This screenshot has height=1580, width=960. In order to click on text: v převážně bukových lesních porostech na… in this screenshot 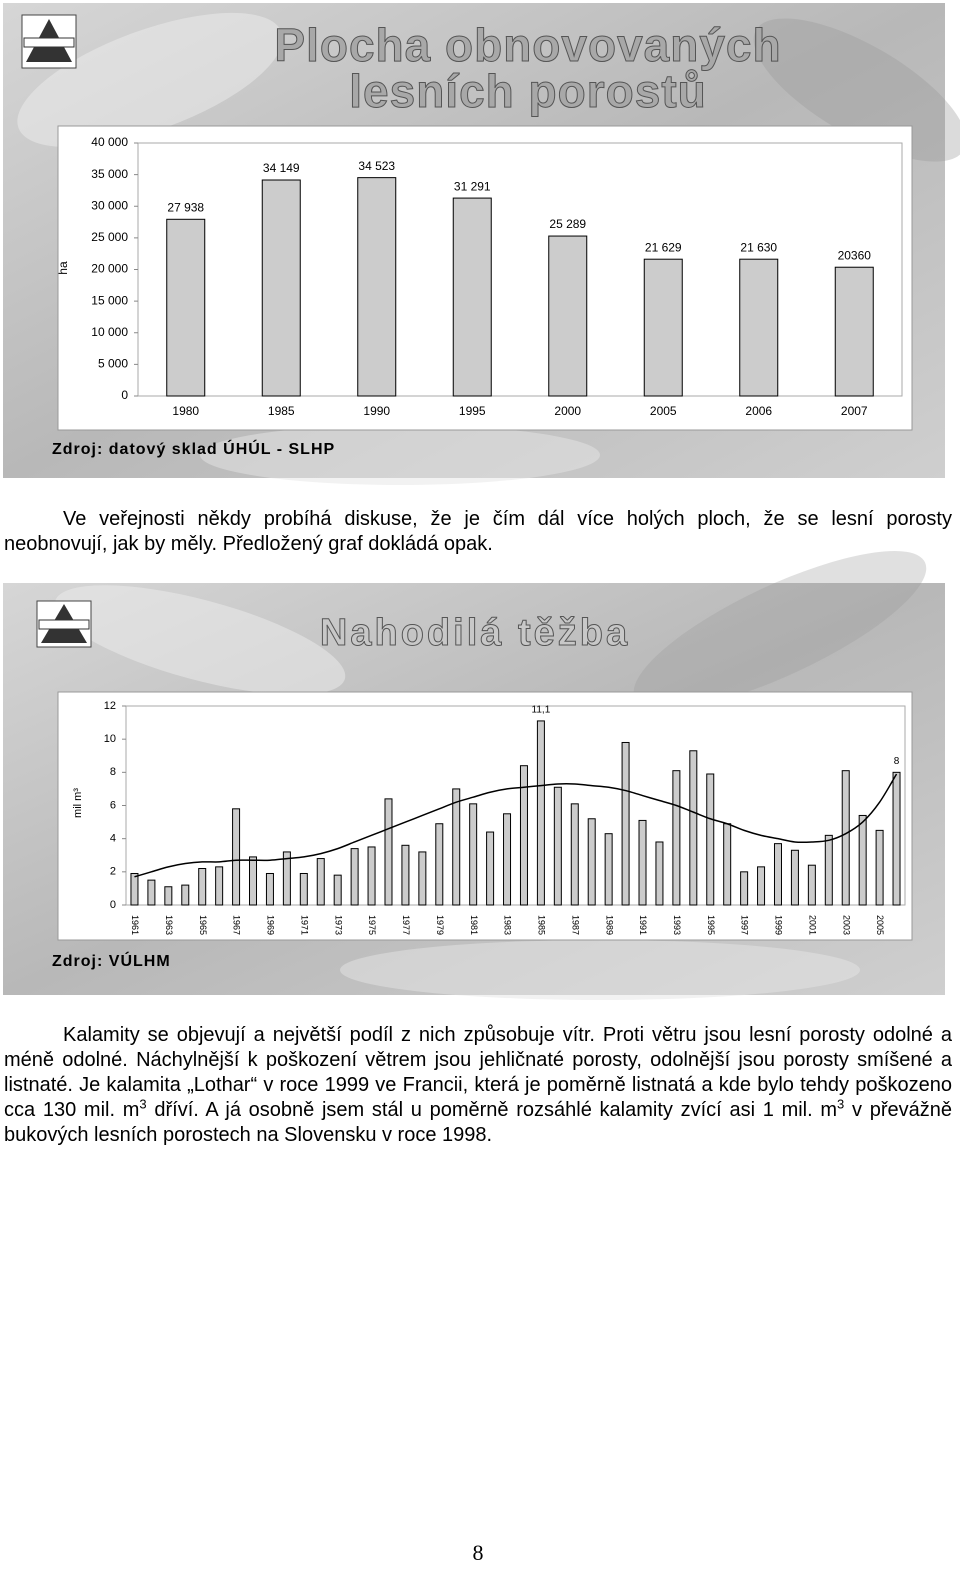, I will do `click(478, 1122)`.